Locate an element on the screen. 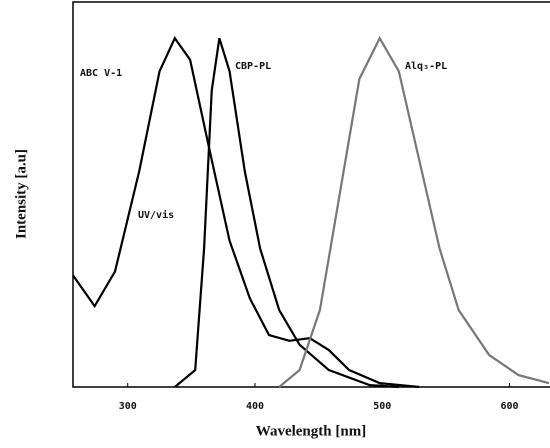  x-tick-label: 500 is located at coordinates (382, 406).